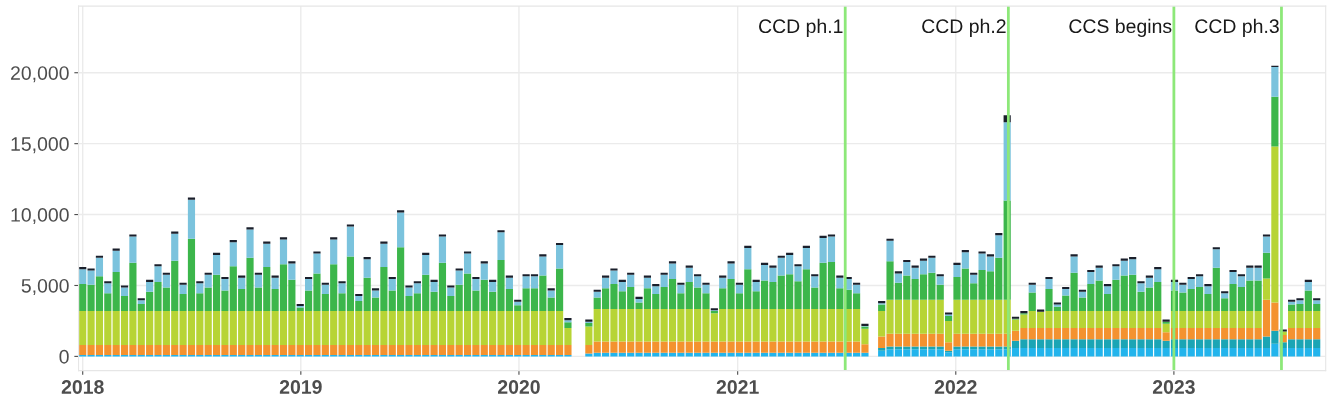 Image resolution: width=1331 pixels, height=405 pixels. I want to click on x-tick-label: 2018, so click(82, 387).